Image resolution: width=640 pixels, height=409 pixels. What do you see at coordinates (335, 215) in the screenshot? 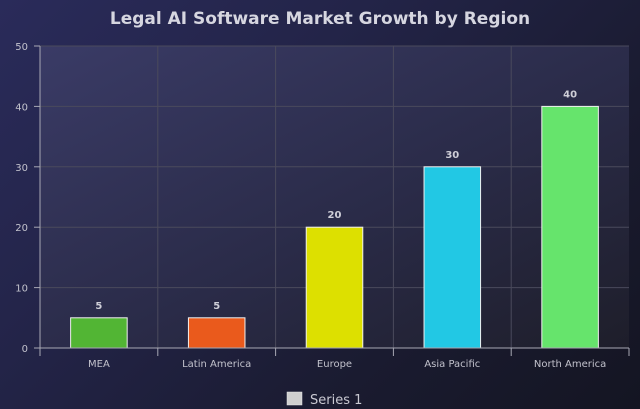
I see `data-label: 20` at bounding box center [335, 215].